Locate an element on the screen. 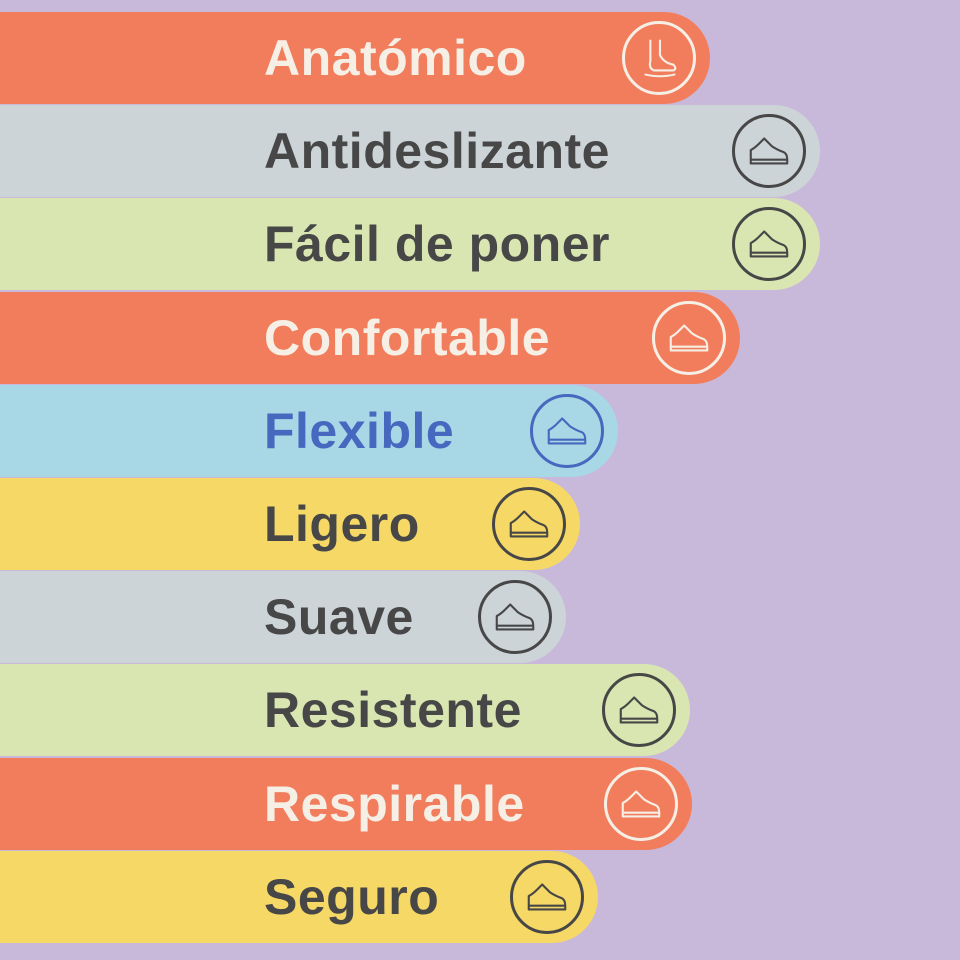 Image resolution: width=960 pixels, height=960 pixels. feature-bar: Resistente is located at coordinates (345, 710).